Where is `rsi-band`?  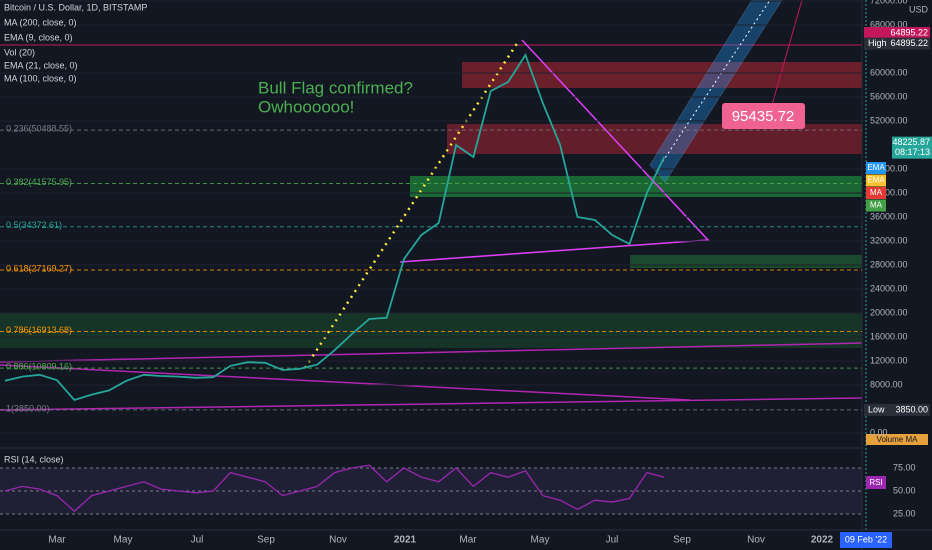 rsi-band is located at coordinates (431, 491).